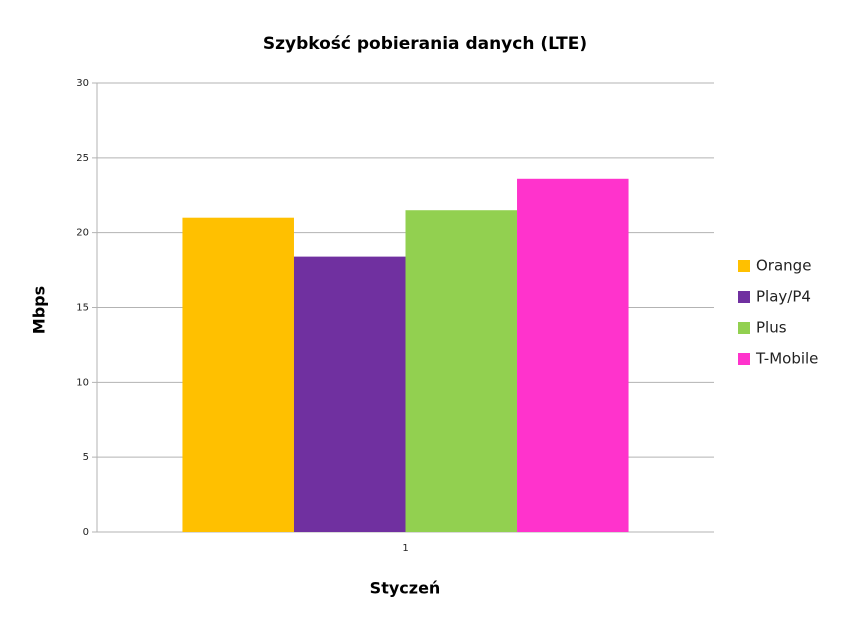 The image size is (850, 629). Describe the element at coordinates (82, 308) in the screenshot. I see `y-tick-label: 15` at that location.